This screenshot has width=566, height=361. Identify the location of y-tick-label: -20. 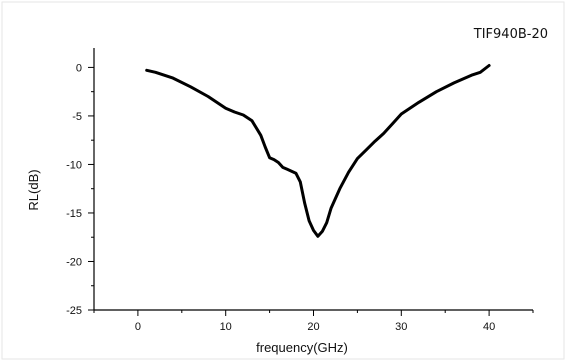
(74, 262).